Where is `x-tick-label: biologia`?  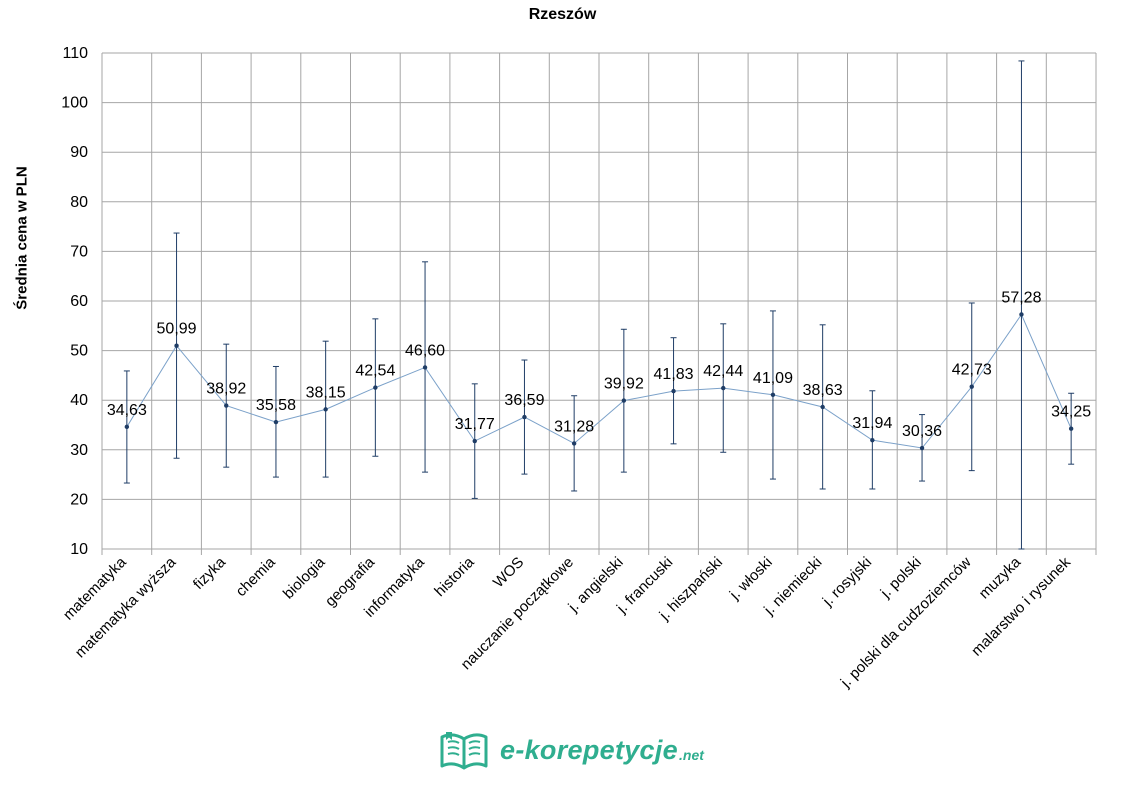
x-tick-label: biologia is located at coordinates (304, 577).